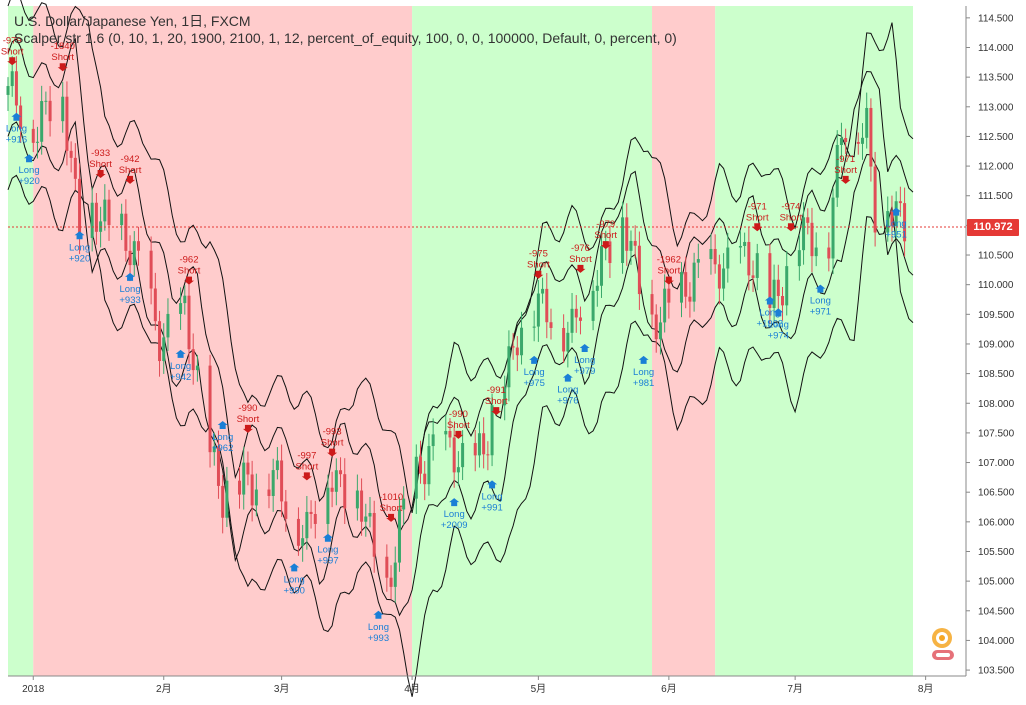 The height and width of the screenshot is (705, 1026). I want to click on y-tick-label: 106.500, so click(996, 493).